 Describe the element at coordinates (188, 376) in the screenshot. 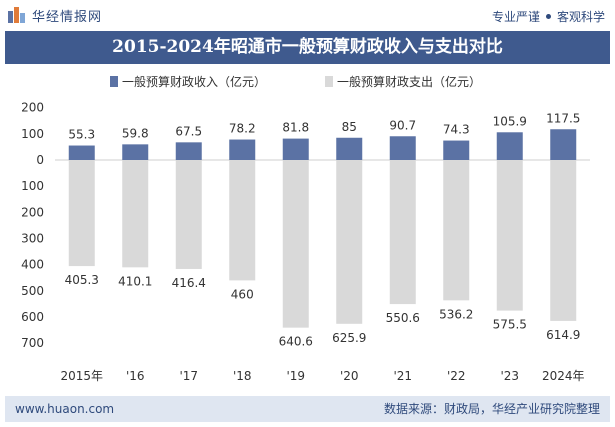

I see `x-tick-label: '17` at that location.